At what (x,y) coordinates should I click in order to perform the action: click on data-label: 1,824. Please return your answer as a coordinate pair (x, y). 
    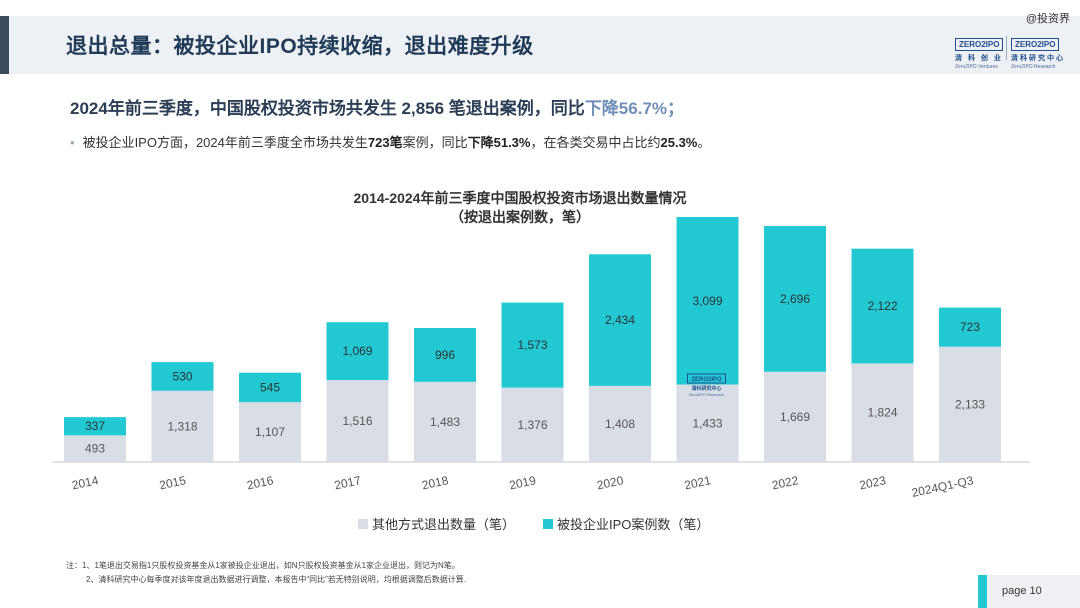
    Looking at the image, I should click on (882, 413).